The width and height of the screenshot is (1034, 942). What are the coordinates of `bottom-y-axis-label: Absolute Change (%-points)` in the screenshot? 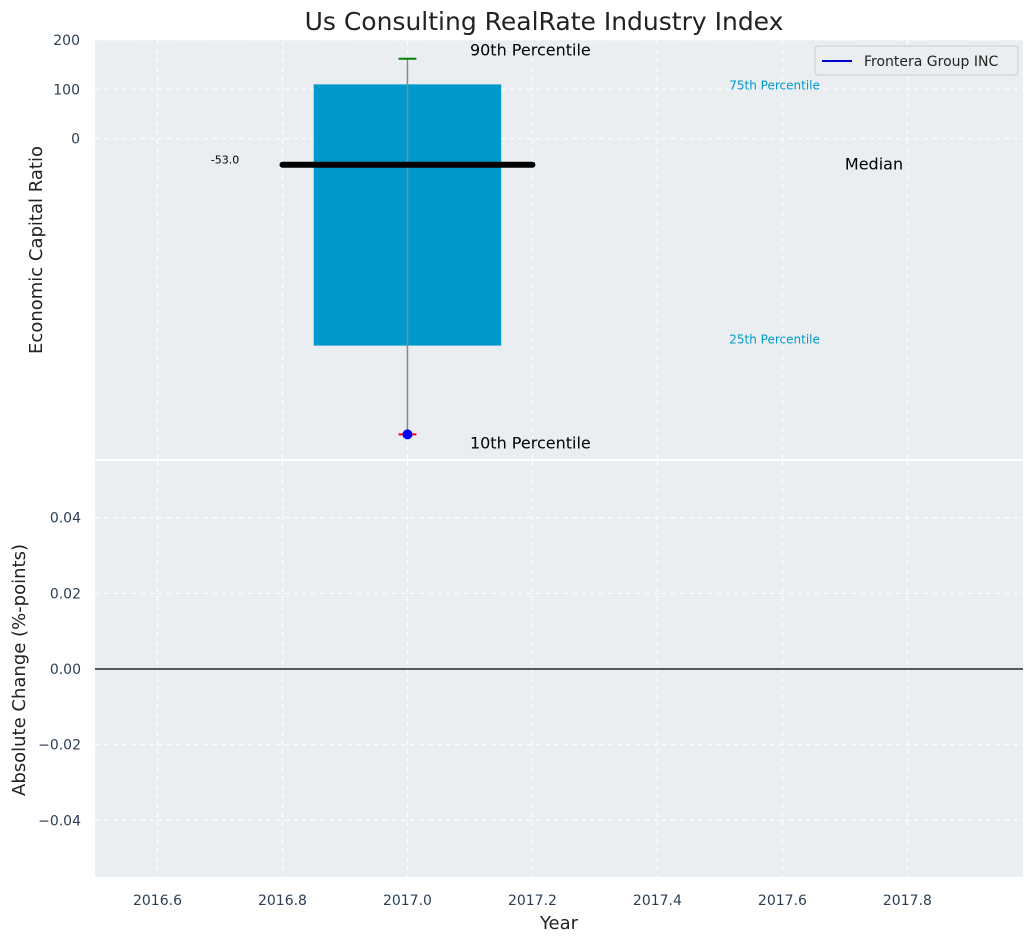 It's located at (19, 670).